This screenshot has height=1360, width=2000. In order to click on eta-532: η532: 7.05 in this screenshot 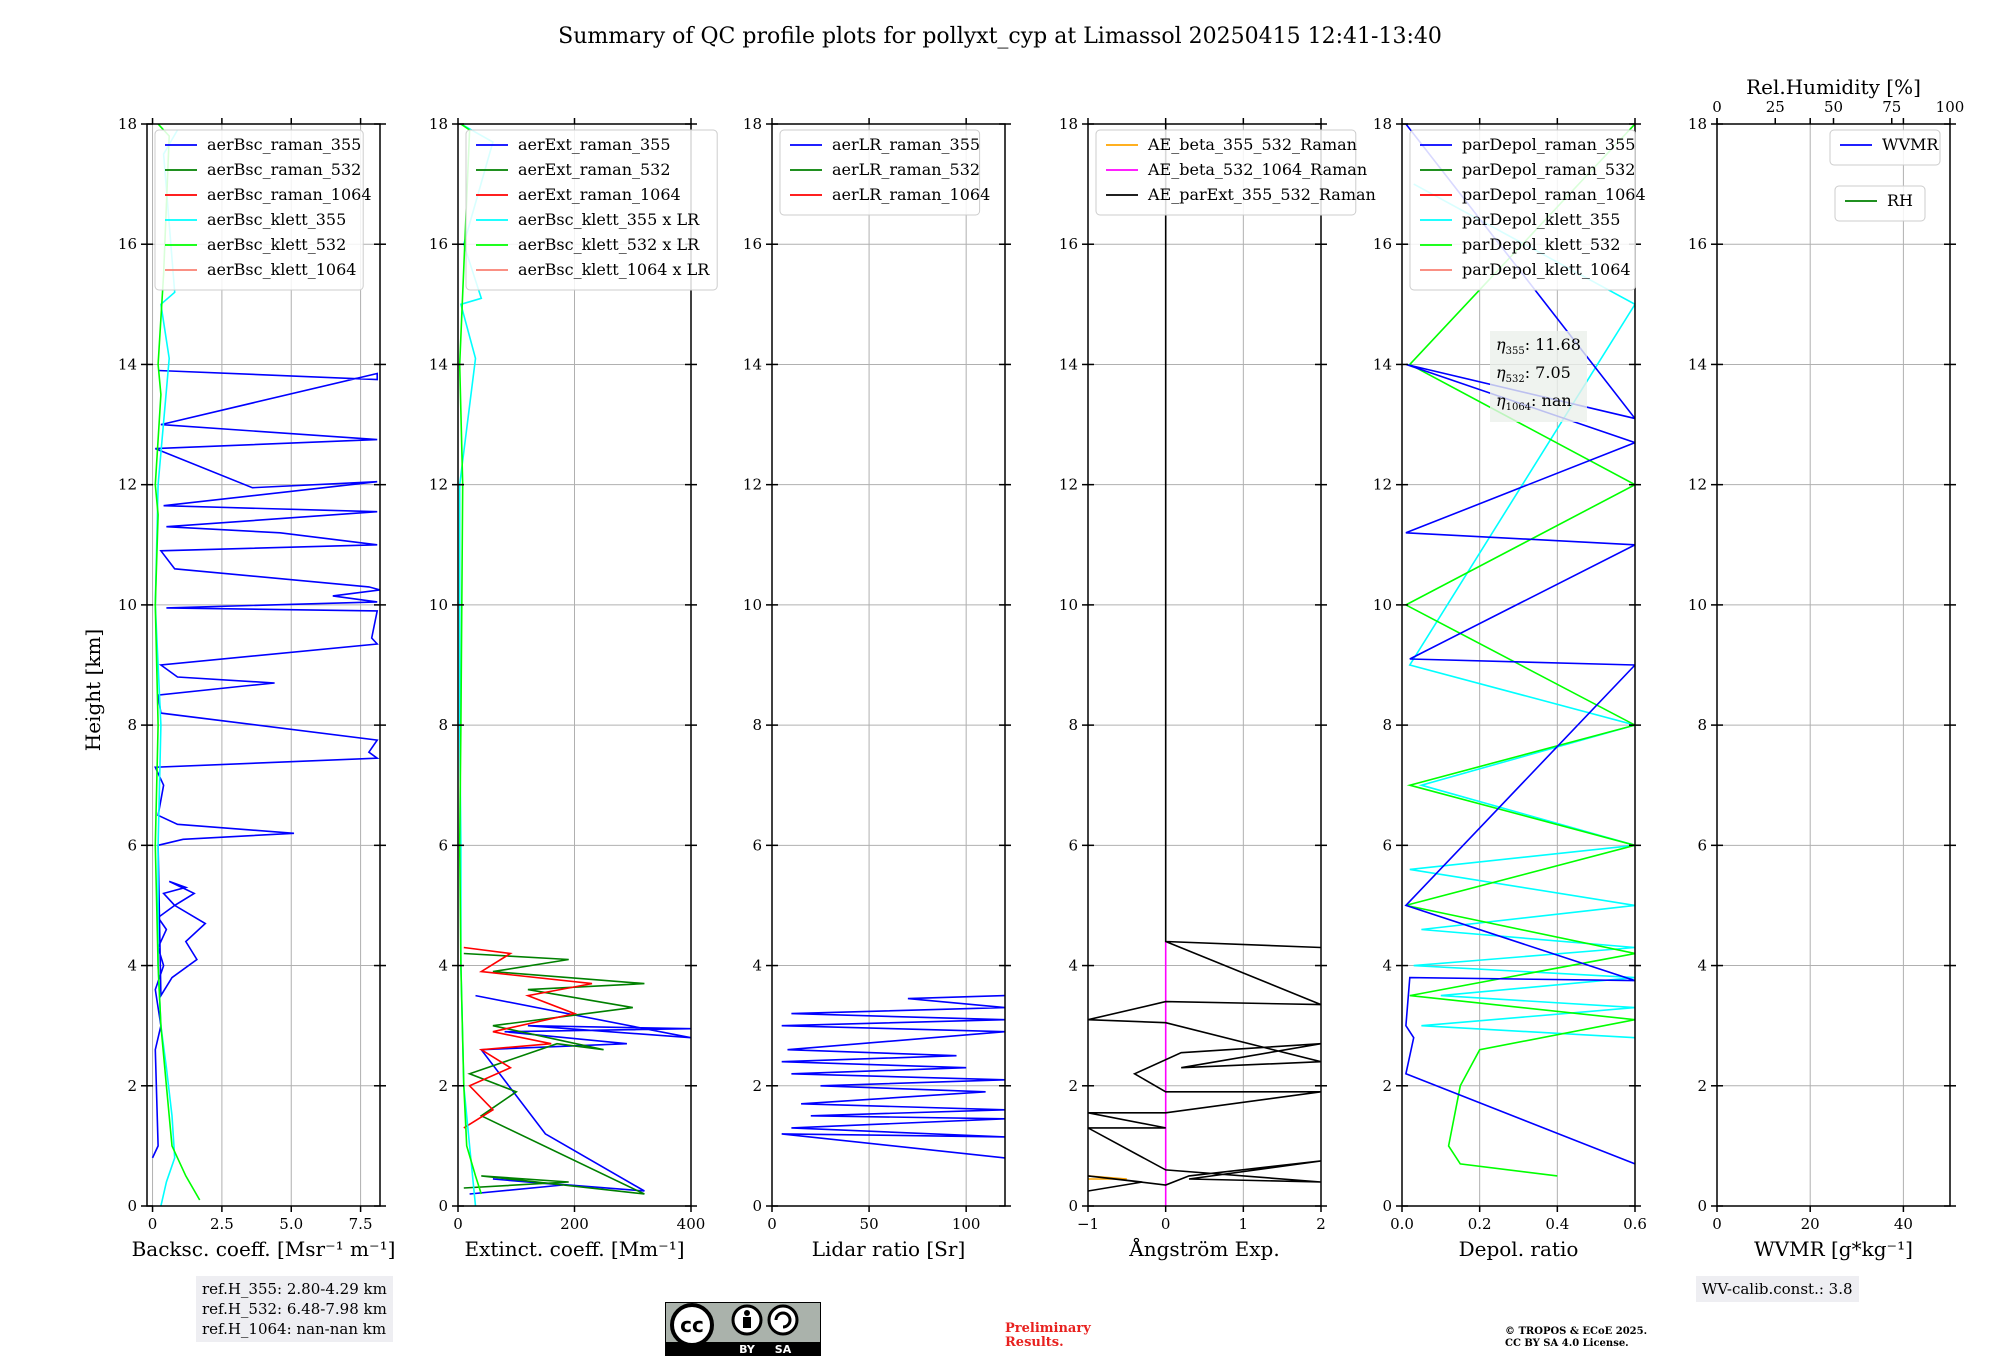, I will do `click(1533, 374)`.